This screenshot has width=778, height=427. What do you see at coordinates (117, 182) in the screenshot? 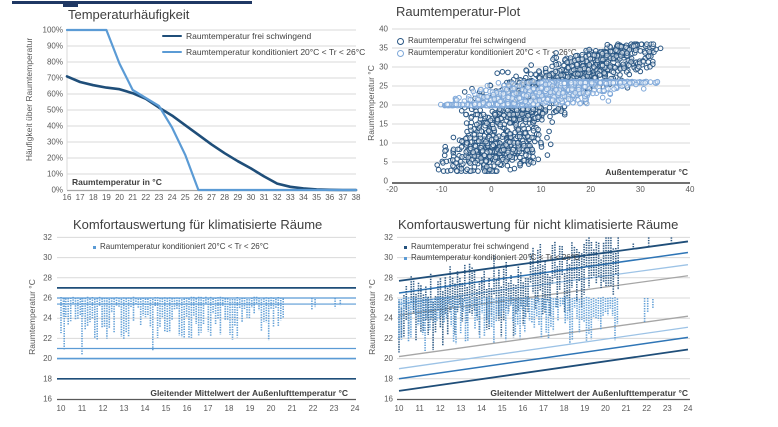
I see `x-axis-title-temperaturhaeufigkeit: Raumtemperatur in °C` at bounding box center [117, 182].